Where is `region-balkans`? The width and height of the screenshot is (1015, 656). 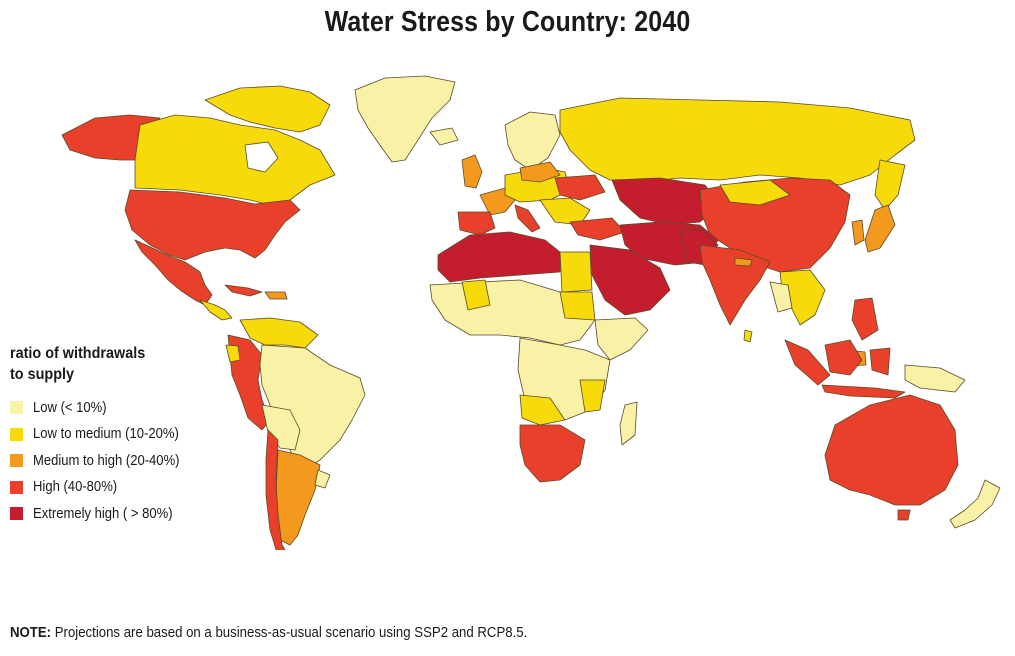 region-balkans is located at coordinates (565, 211).